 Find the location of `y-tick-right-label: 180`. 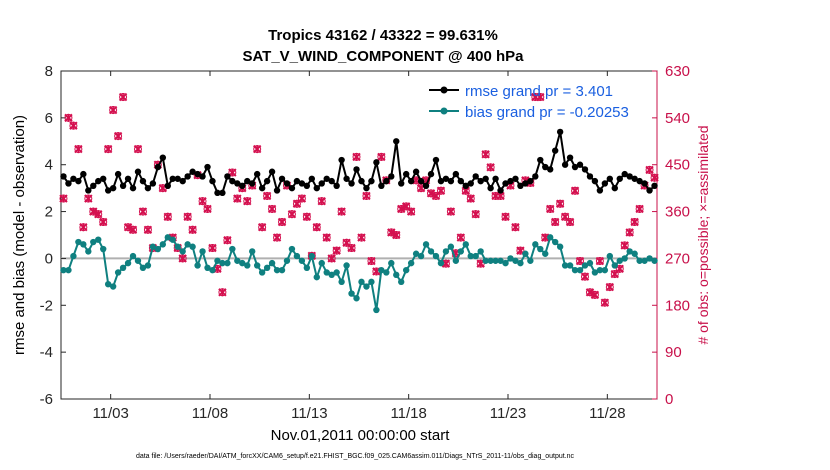

y-tick-right-label: 180 is located at coordinates (677, 305).